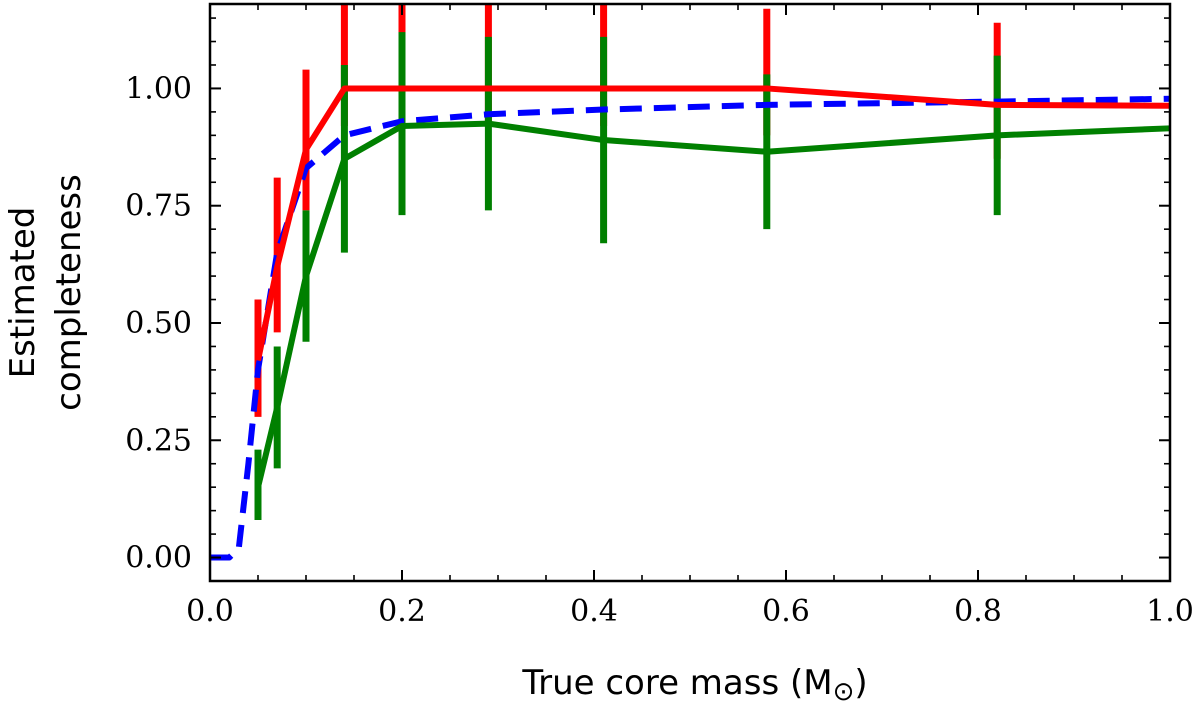 The width and height of the screenshot is (1200, 706). Describe the element at coordinates (844, 691) in the screenshot. I see `solar-symbol: ⊙` at that location.